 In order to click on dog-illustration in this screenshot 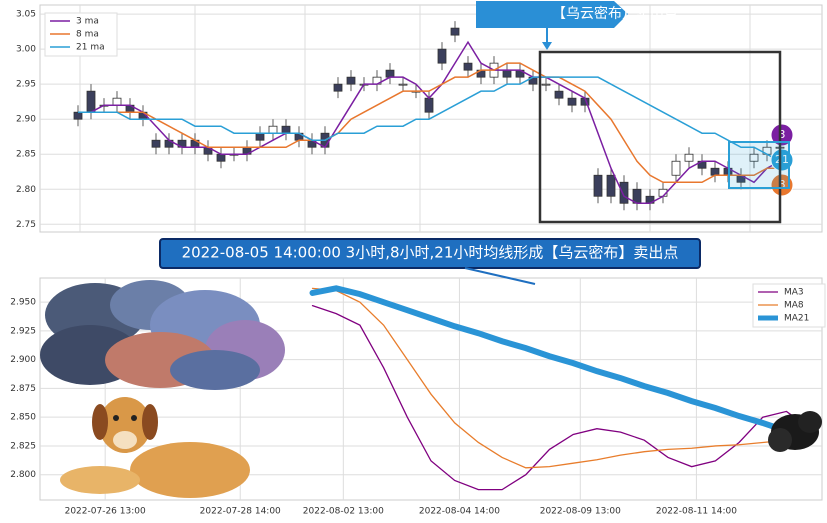, I will do `click(155, 447)`.